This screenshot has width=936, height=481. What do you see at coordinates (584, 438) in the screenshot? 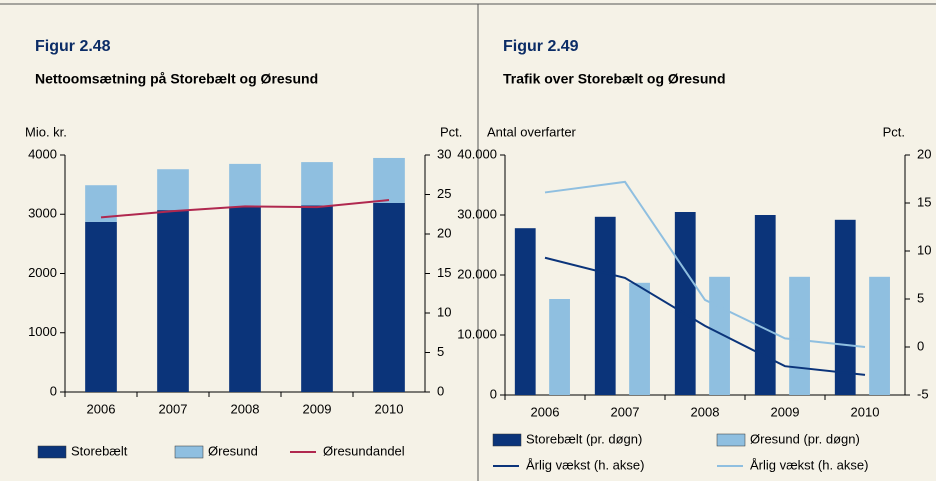
I see `legend-label: Storebælt (pr. døgn)` at bounding box center [584, 438].